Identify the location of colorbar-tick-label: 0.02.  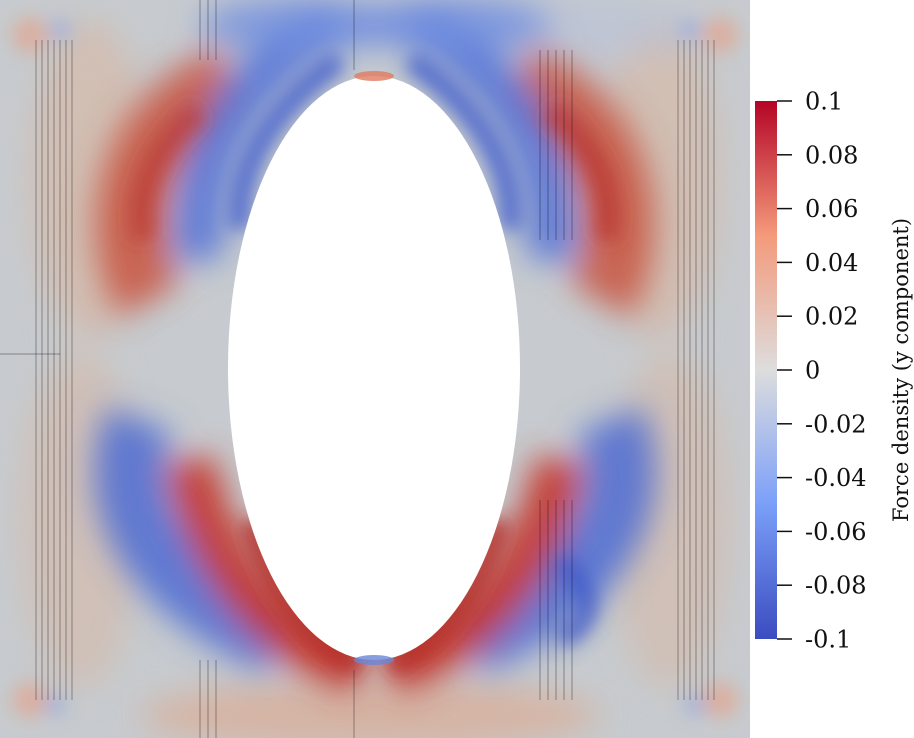
(831, 317).